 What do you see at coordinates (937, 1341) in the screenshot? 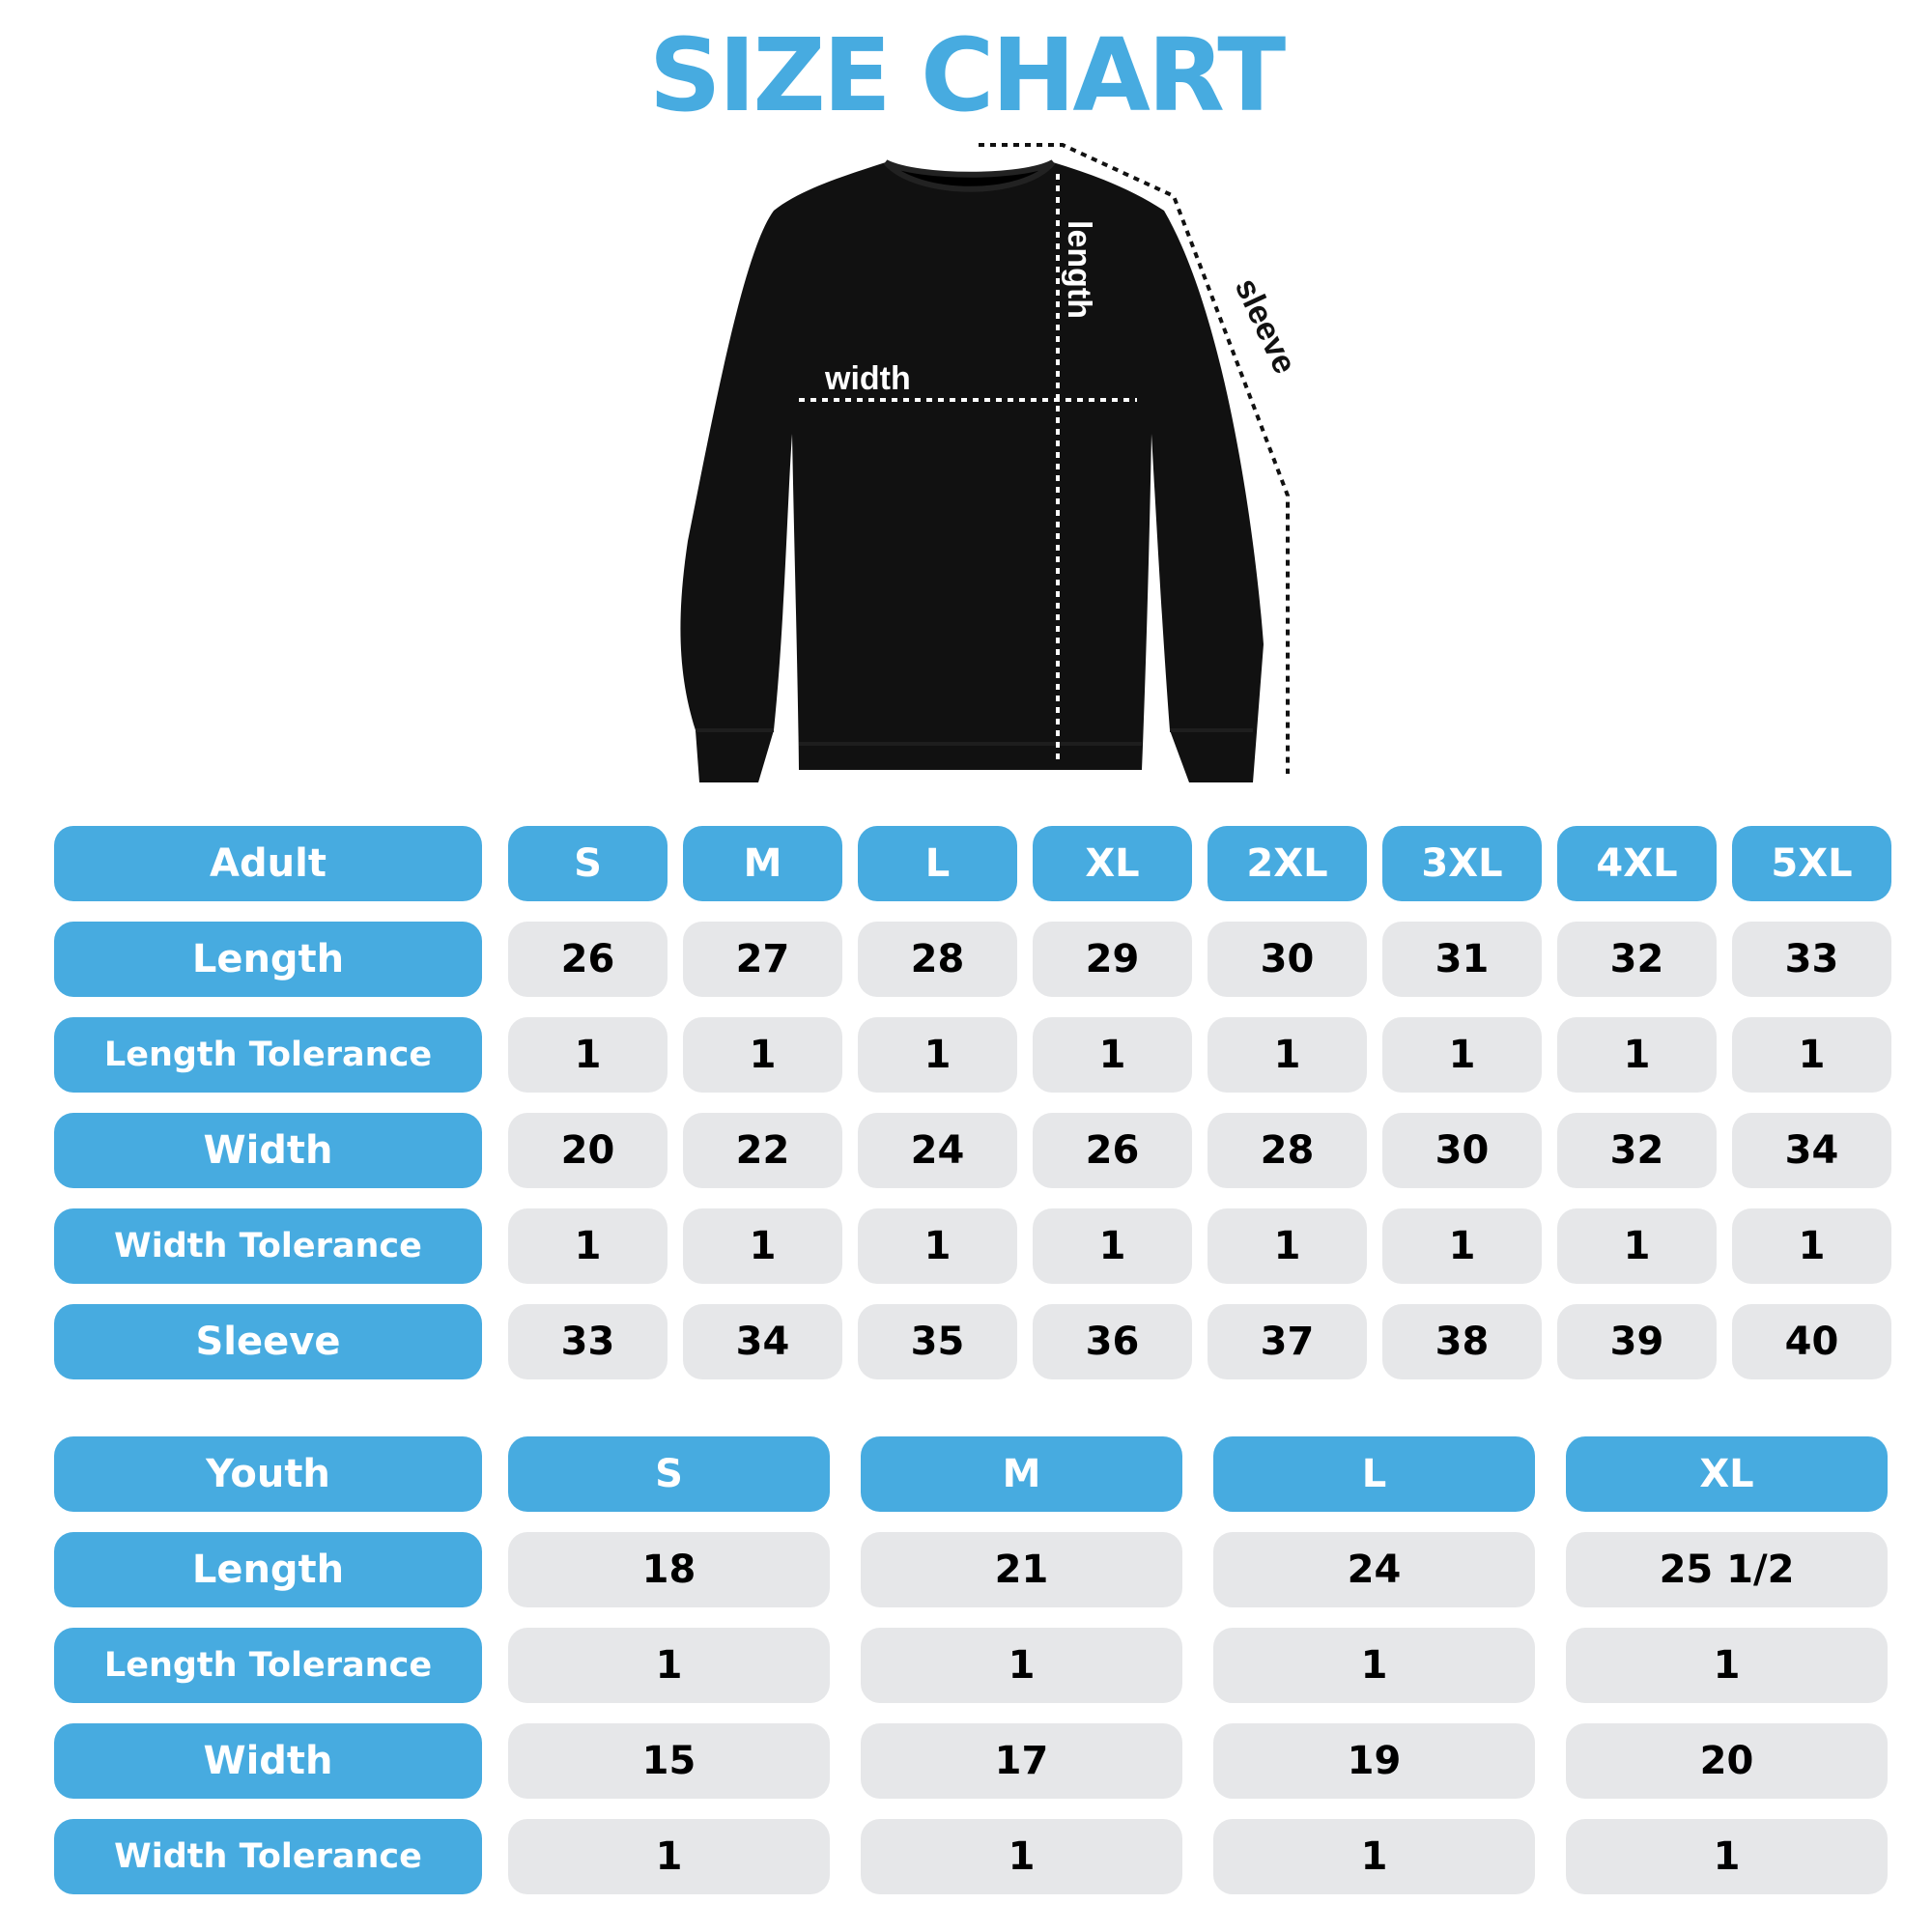
I see `value-cell: 35` at bounding box center [937, 1341].